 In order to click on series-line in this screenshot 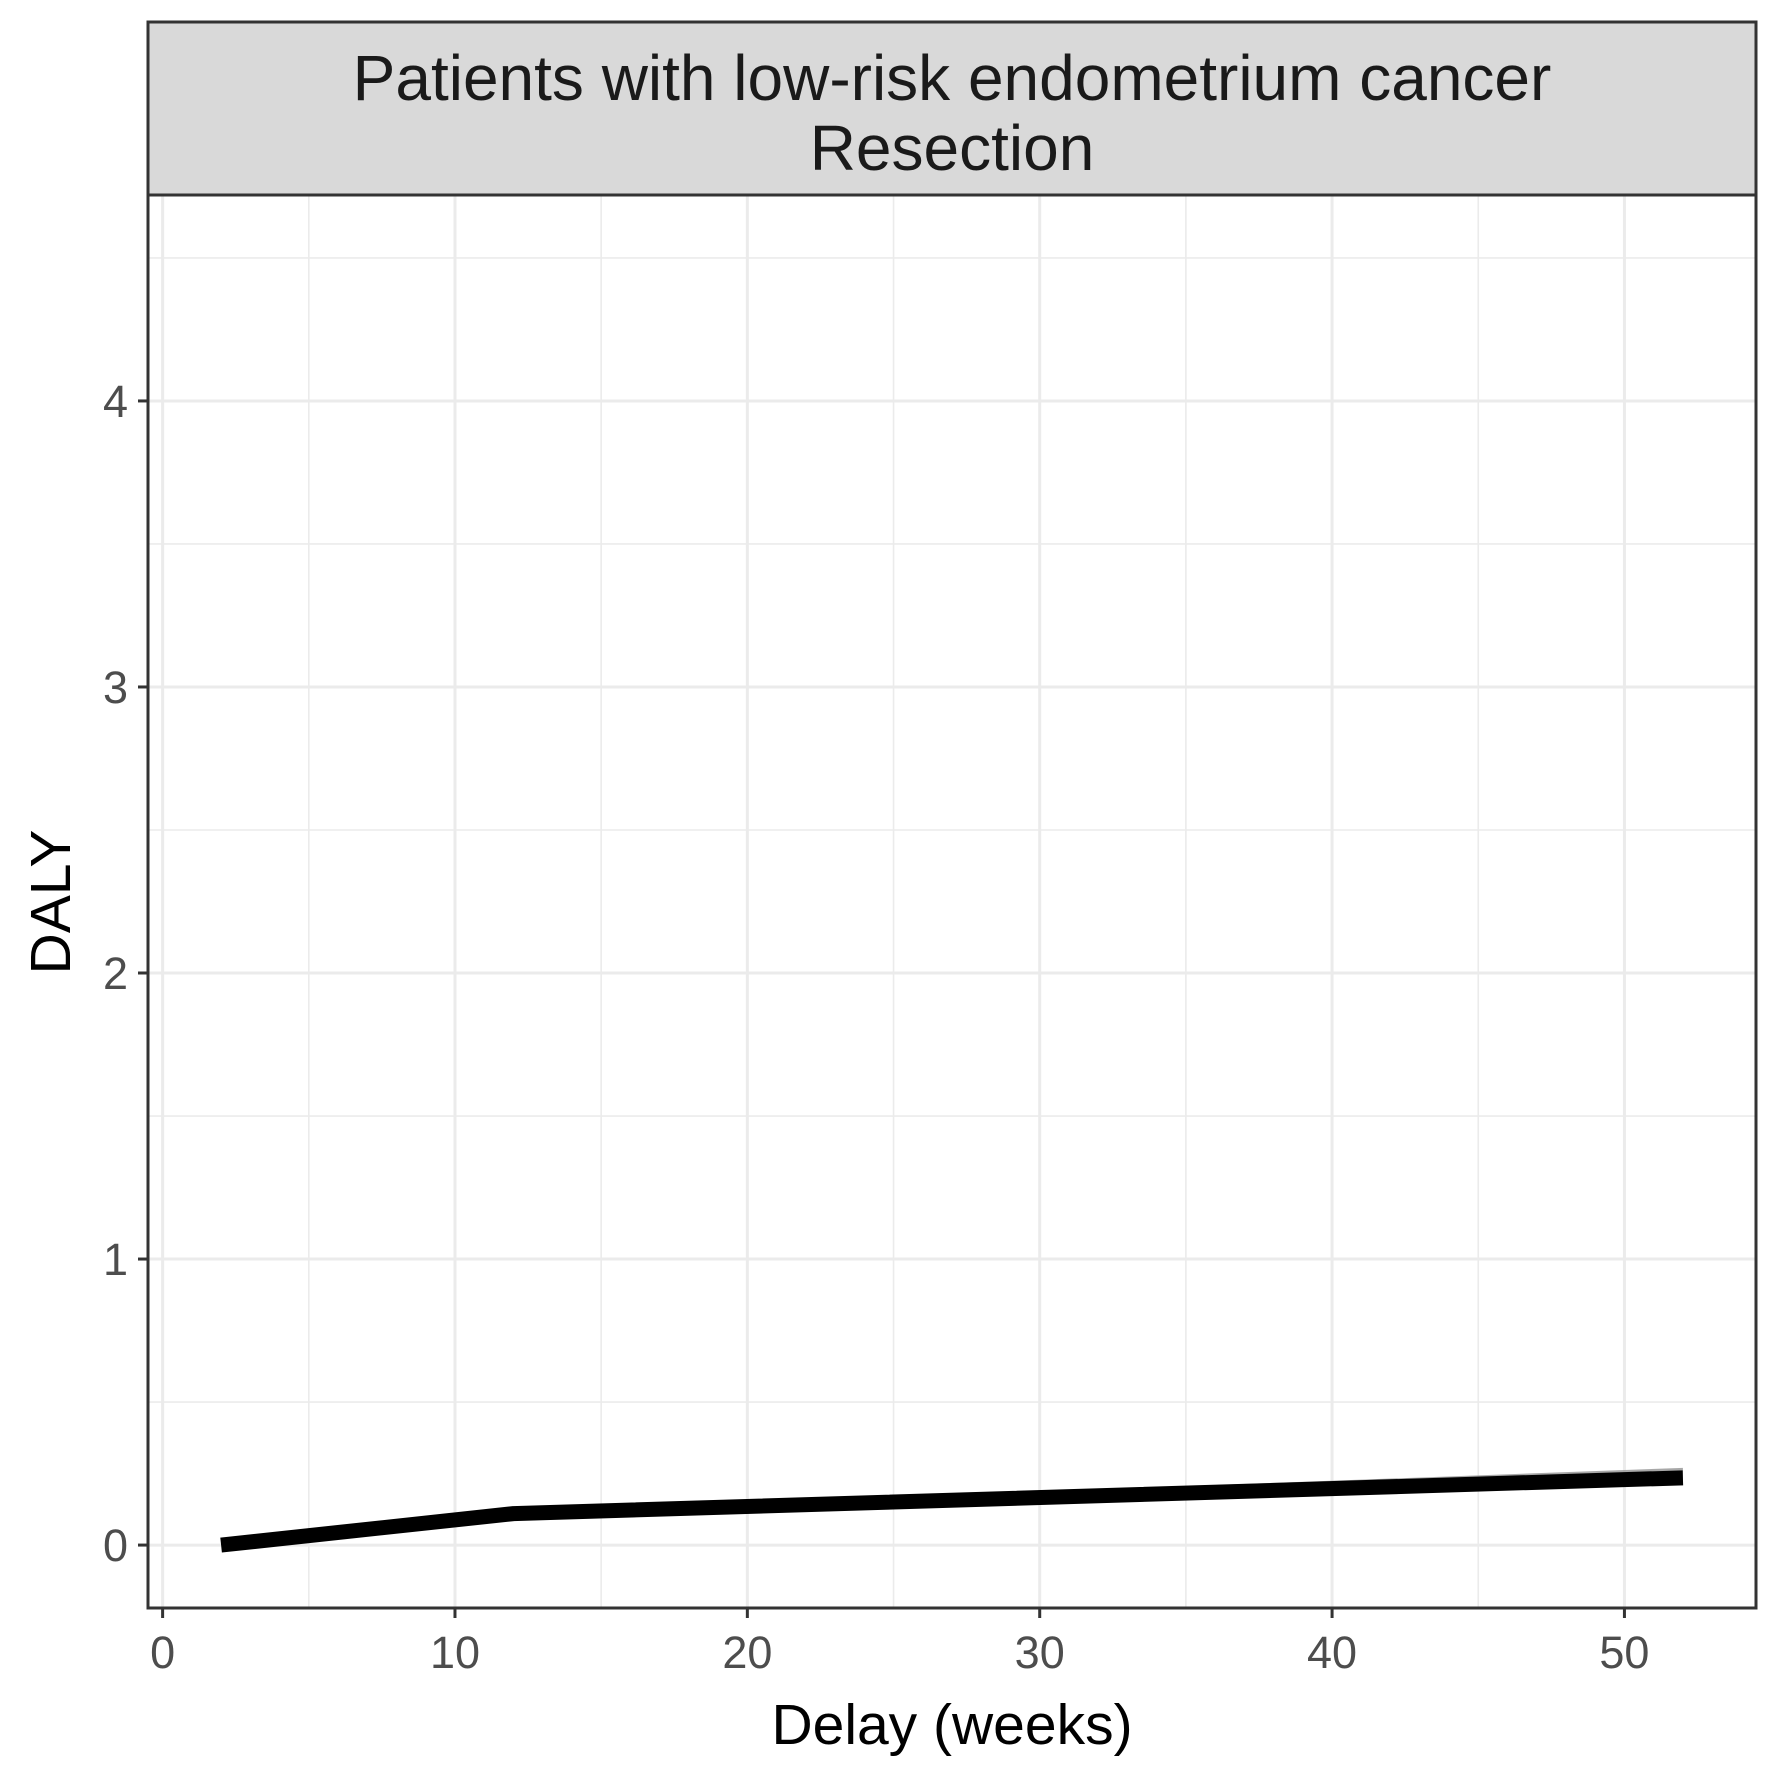, I will do `click(952, 1511)`.